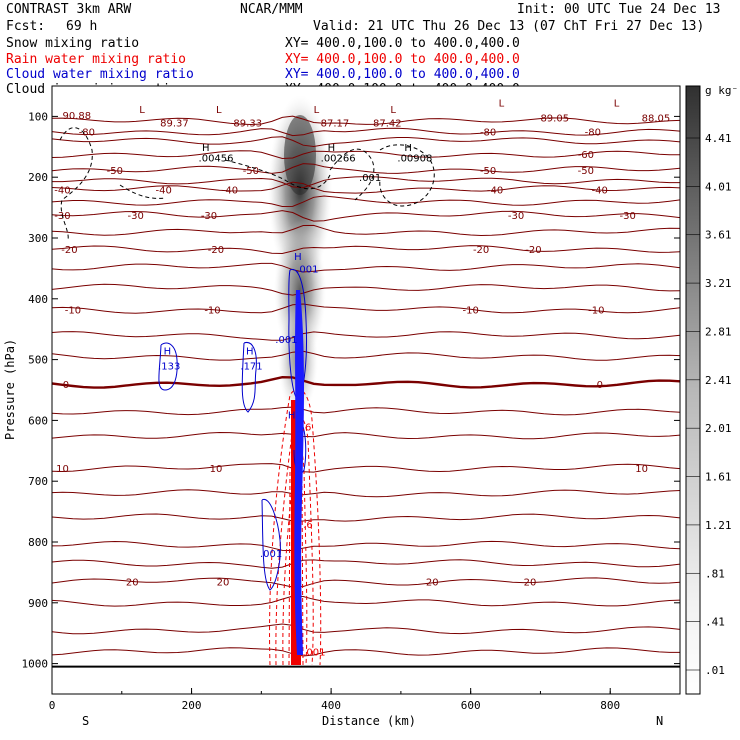 This screenshot has width=740, height=740. Describe the element at coordinates (656, 119) in the screenshot. I see `tropopause-low-label: 88.05` at that location.